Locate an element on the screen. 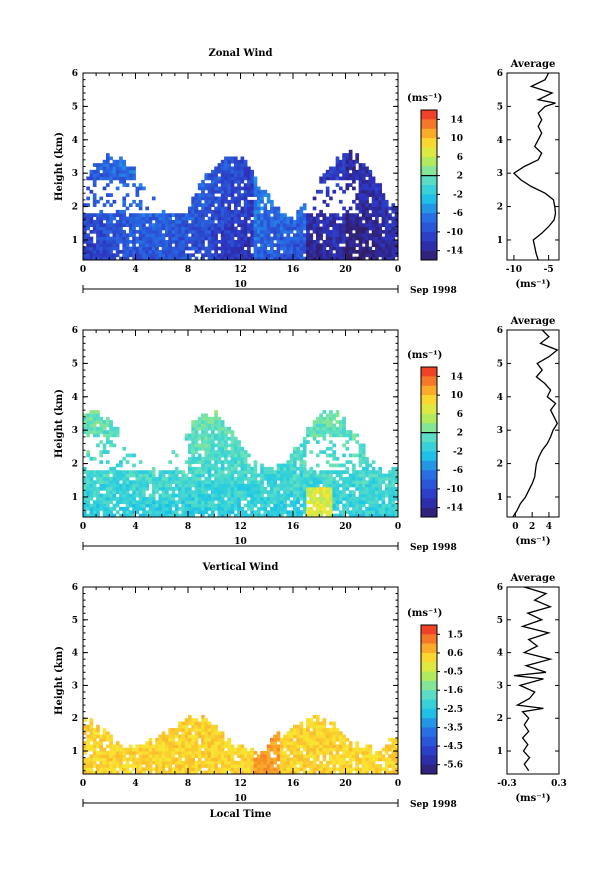 This screenshot has width=615, height=873. colorbar-step is located at coordinates (429, 227).